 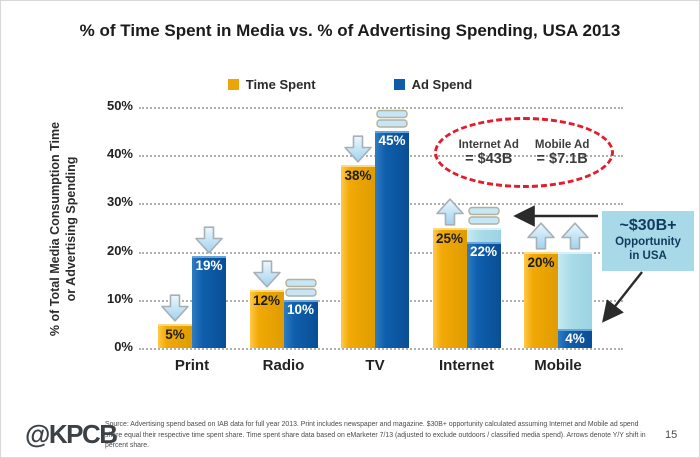 I want to click on opportunity-amount: ~$30B+, so click(x=648, y=225).